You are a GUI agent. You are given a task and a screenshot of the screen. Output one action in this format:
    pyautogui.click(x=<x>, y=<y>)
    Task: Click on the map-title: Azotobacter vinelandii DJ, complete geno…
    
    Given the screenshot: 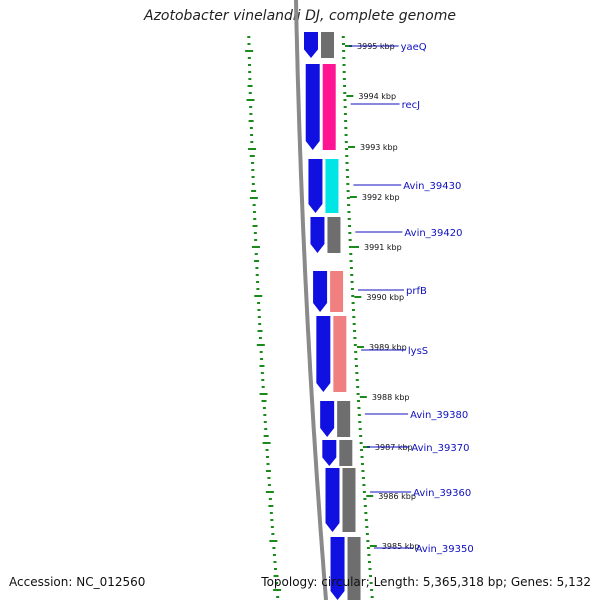 What is the action you would take?
    pyautogui.click(x=300, y=16)
    